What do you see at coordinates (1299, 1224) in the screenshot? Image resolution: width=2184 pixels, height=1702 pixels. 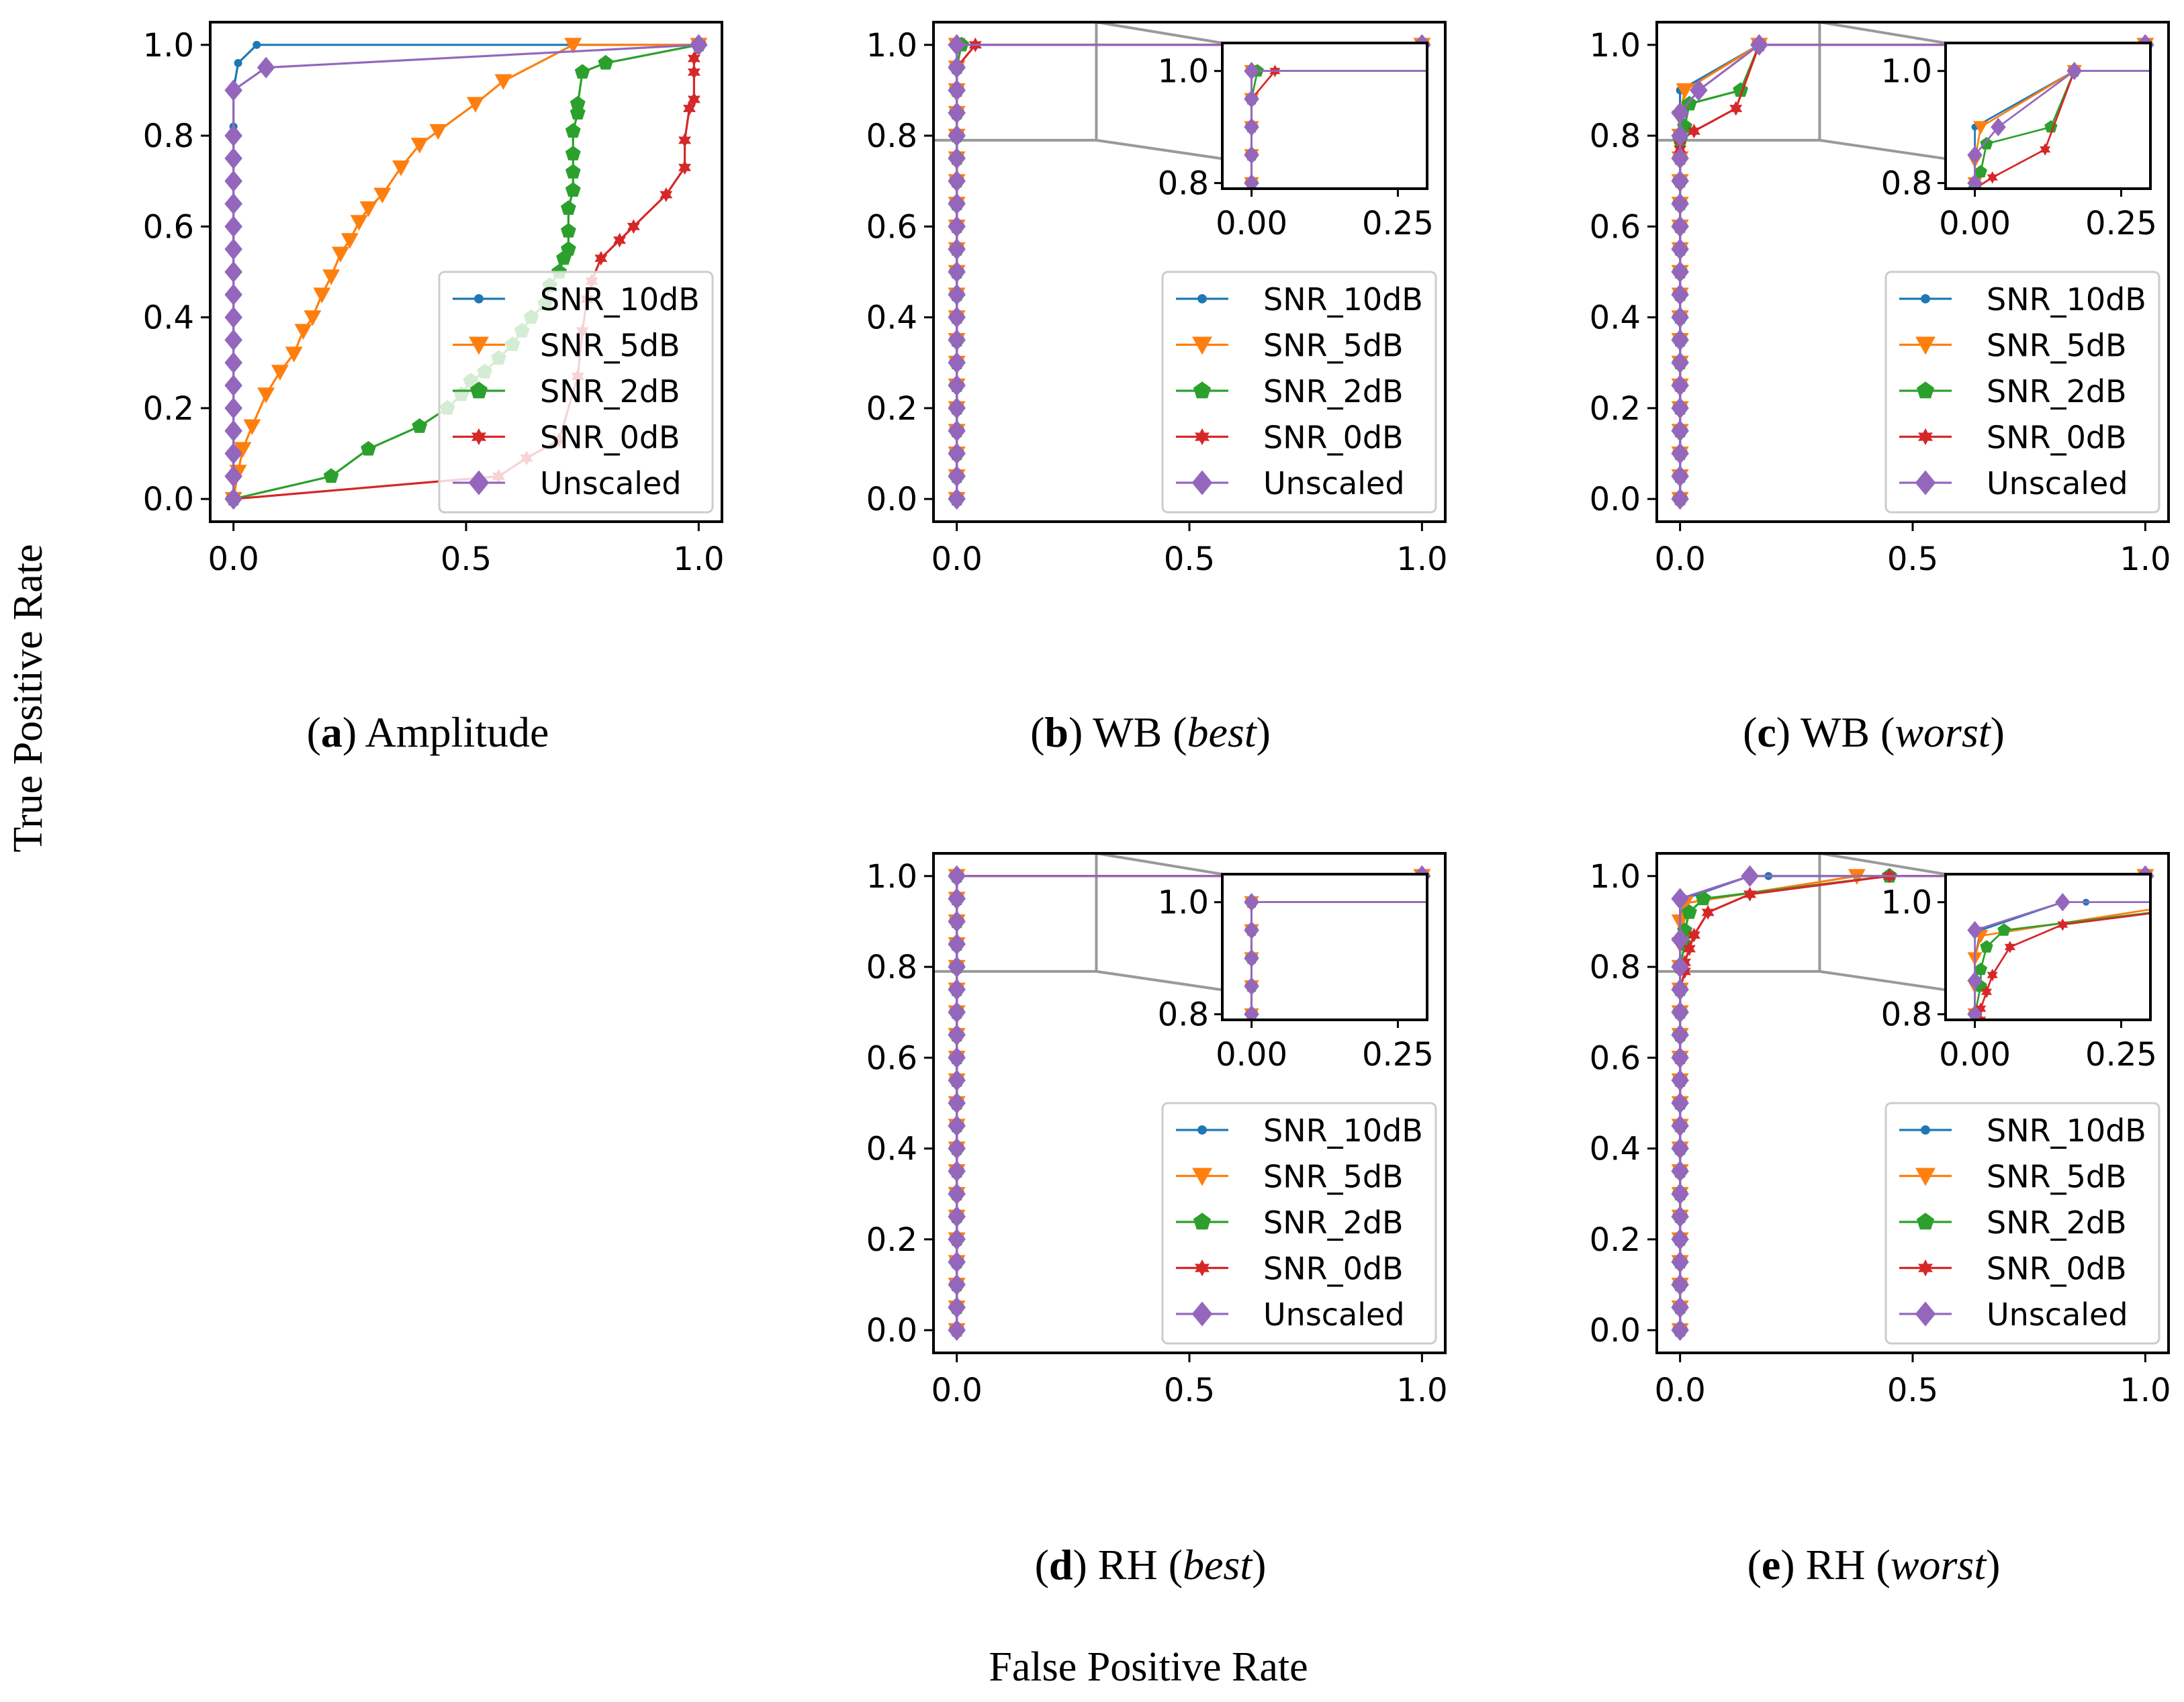 I see `legend-box` at bounding box center [1299, 1224].